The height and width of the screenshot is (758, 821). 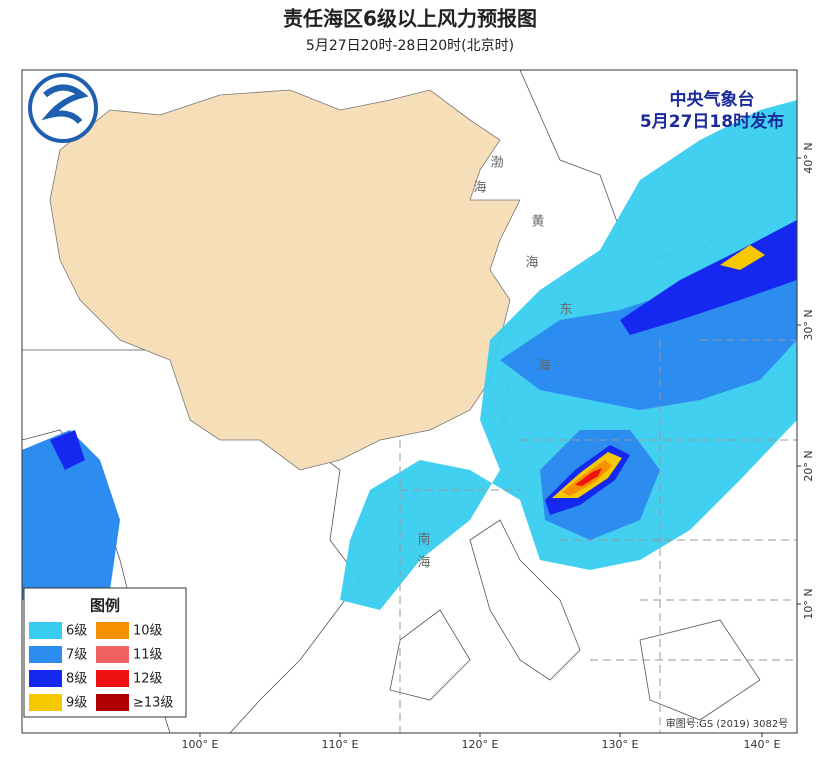 What do you see at coordinates (808, 324) in the screenshot?
I see `lat-label: 30° N` at bounding box center [808, 324].